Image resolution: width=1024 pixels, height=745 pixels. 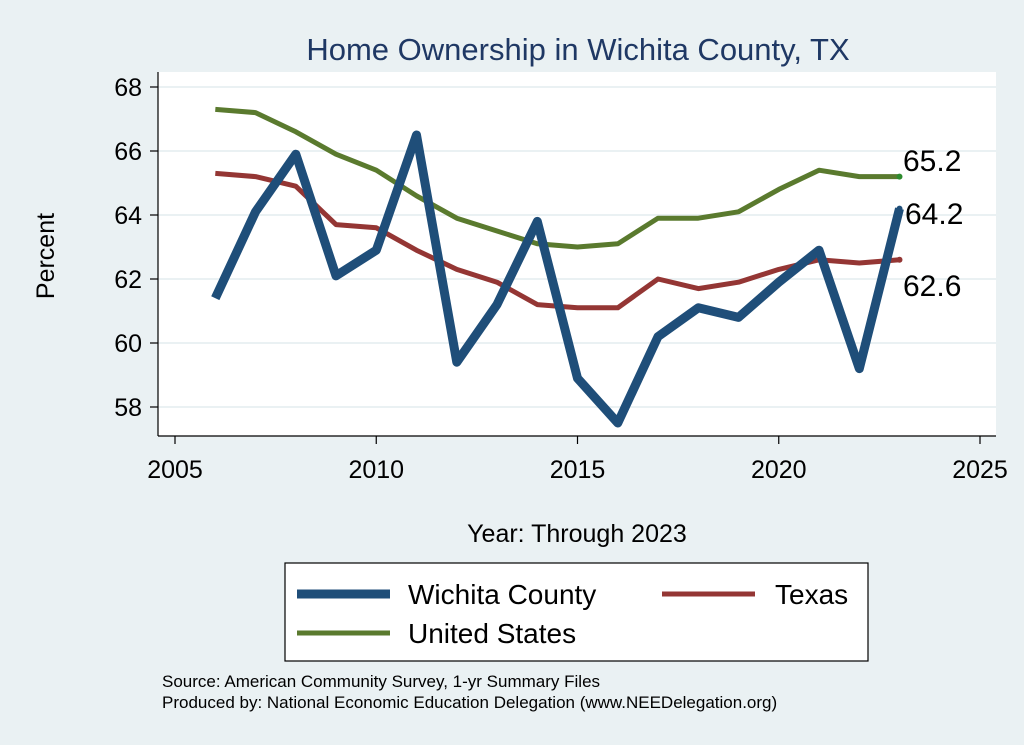 I want to click on x-tick-label-2020: 2020, so click(x=779, y=470).